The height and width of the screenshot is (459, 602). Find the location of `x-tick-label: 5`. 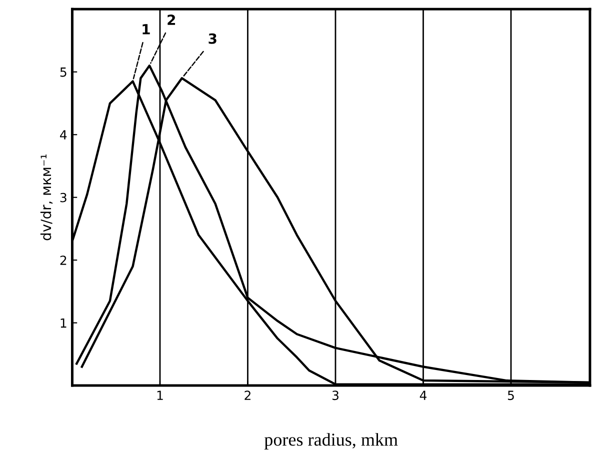

x-tick-label: 5 is located at coordinates (511, 395).